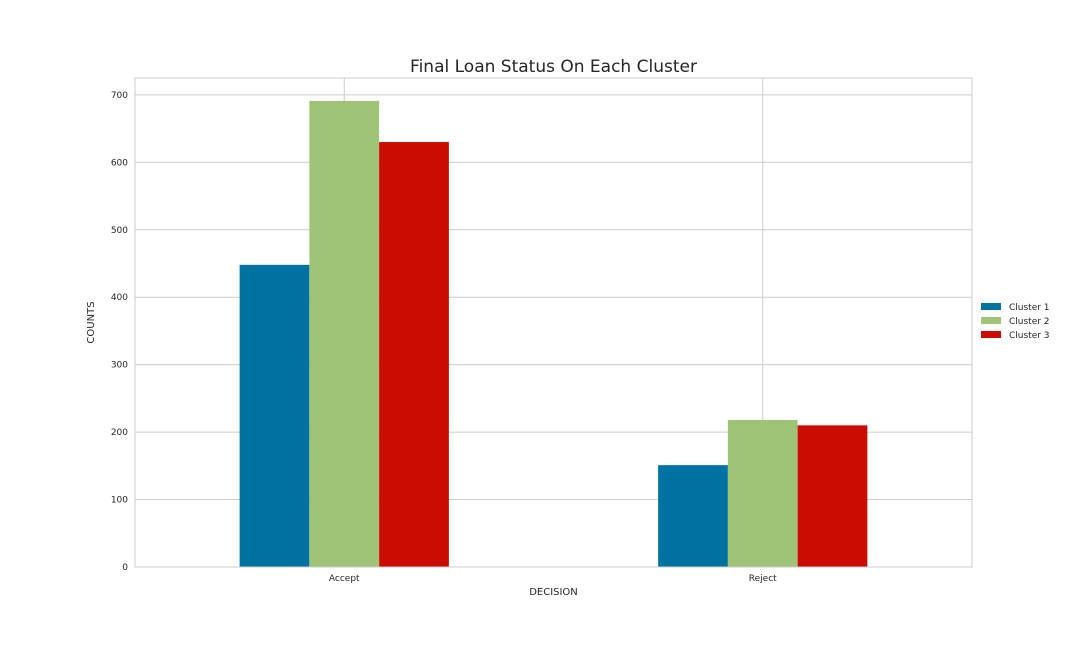 Image resolution: width=1080 pixels, height=648 pixels. Describe the element at coordinates (119, 433) in the screenshot. I see `y-tick-label: 200` at that location.